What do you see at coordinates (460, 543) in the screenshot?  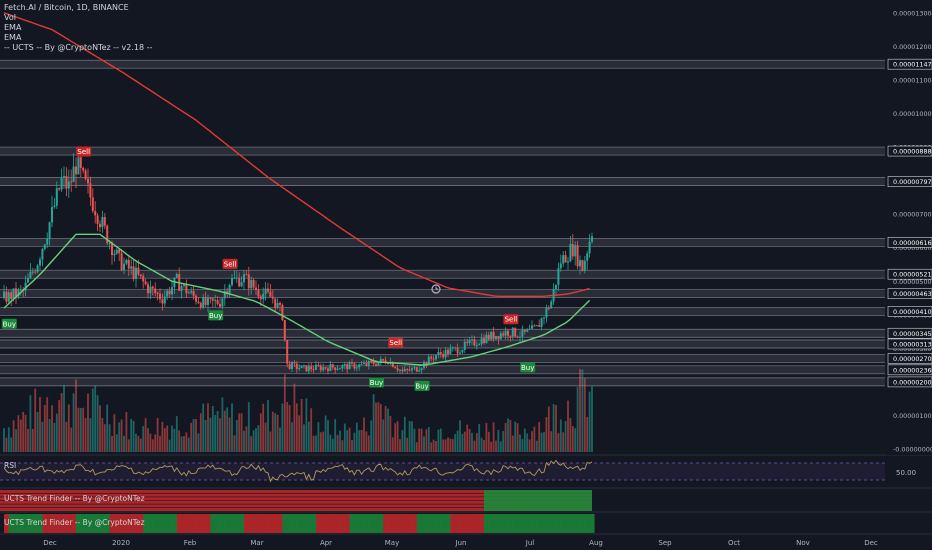 I see `x-axis: Dec 2020 Feb Mar Apr May Jun Jul Aug Sep Oct Nov Dec` at bounding box center [460, 543].